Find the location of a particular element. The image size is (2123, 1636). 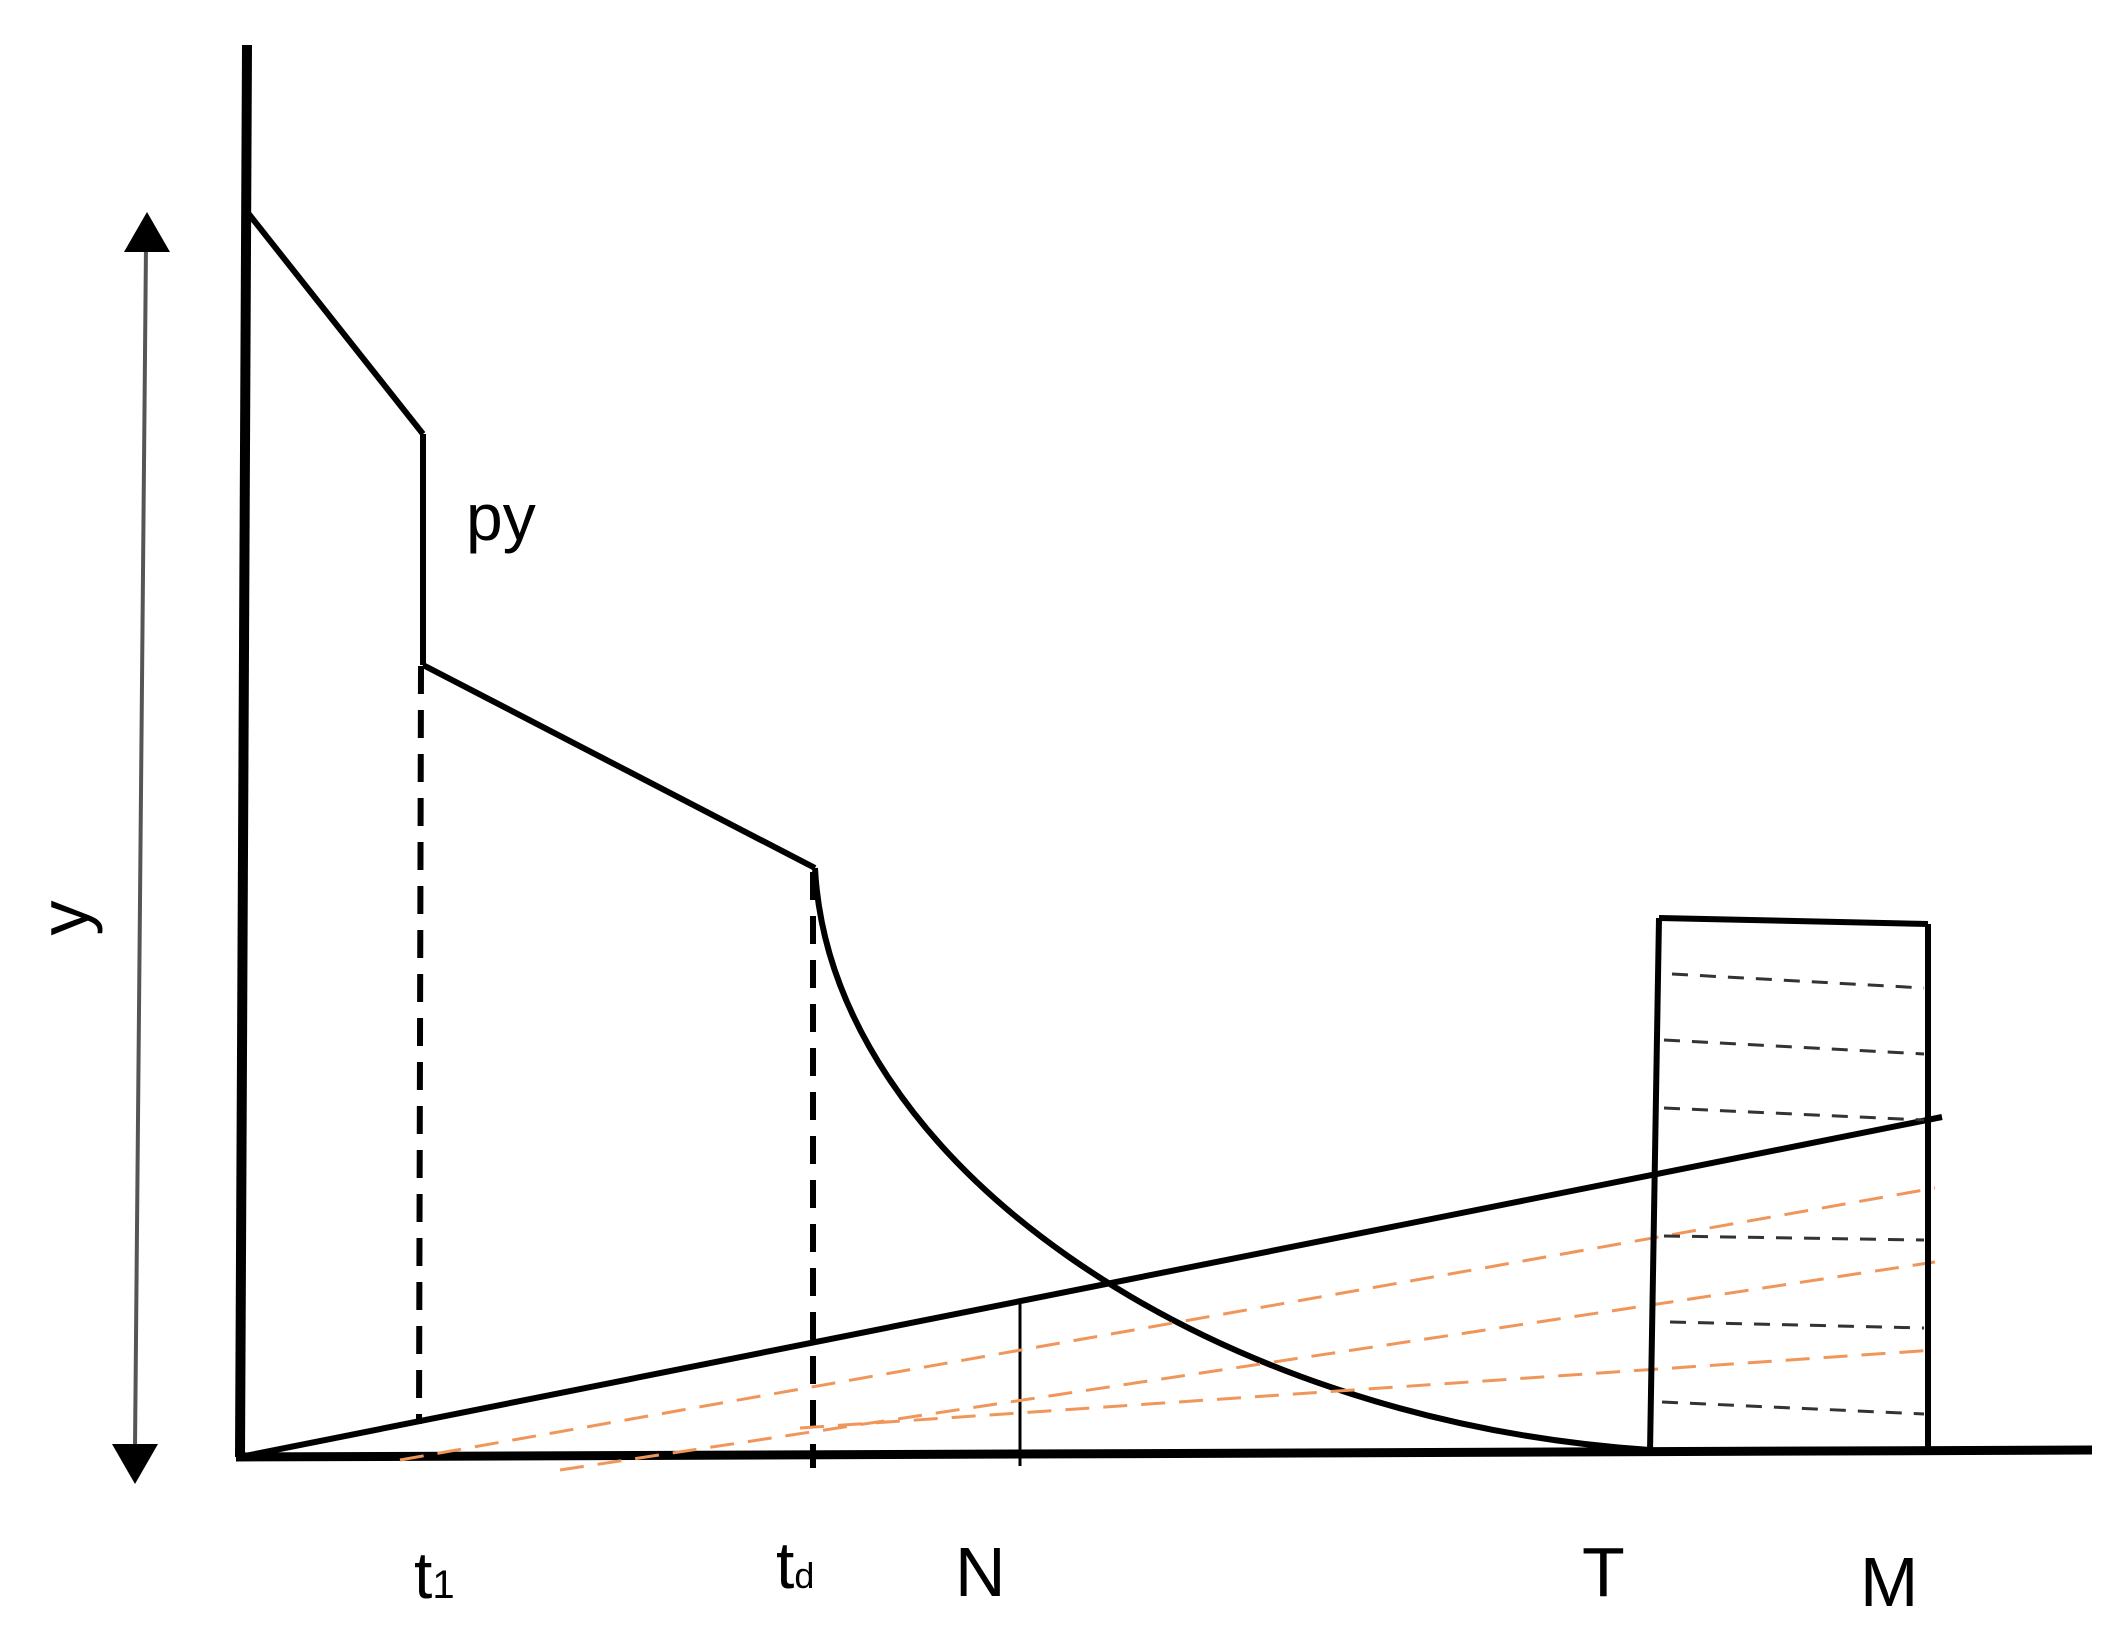

vertical-axis is located at coordinates (243, 751).